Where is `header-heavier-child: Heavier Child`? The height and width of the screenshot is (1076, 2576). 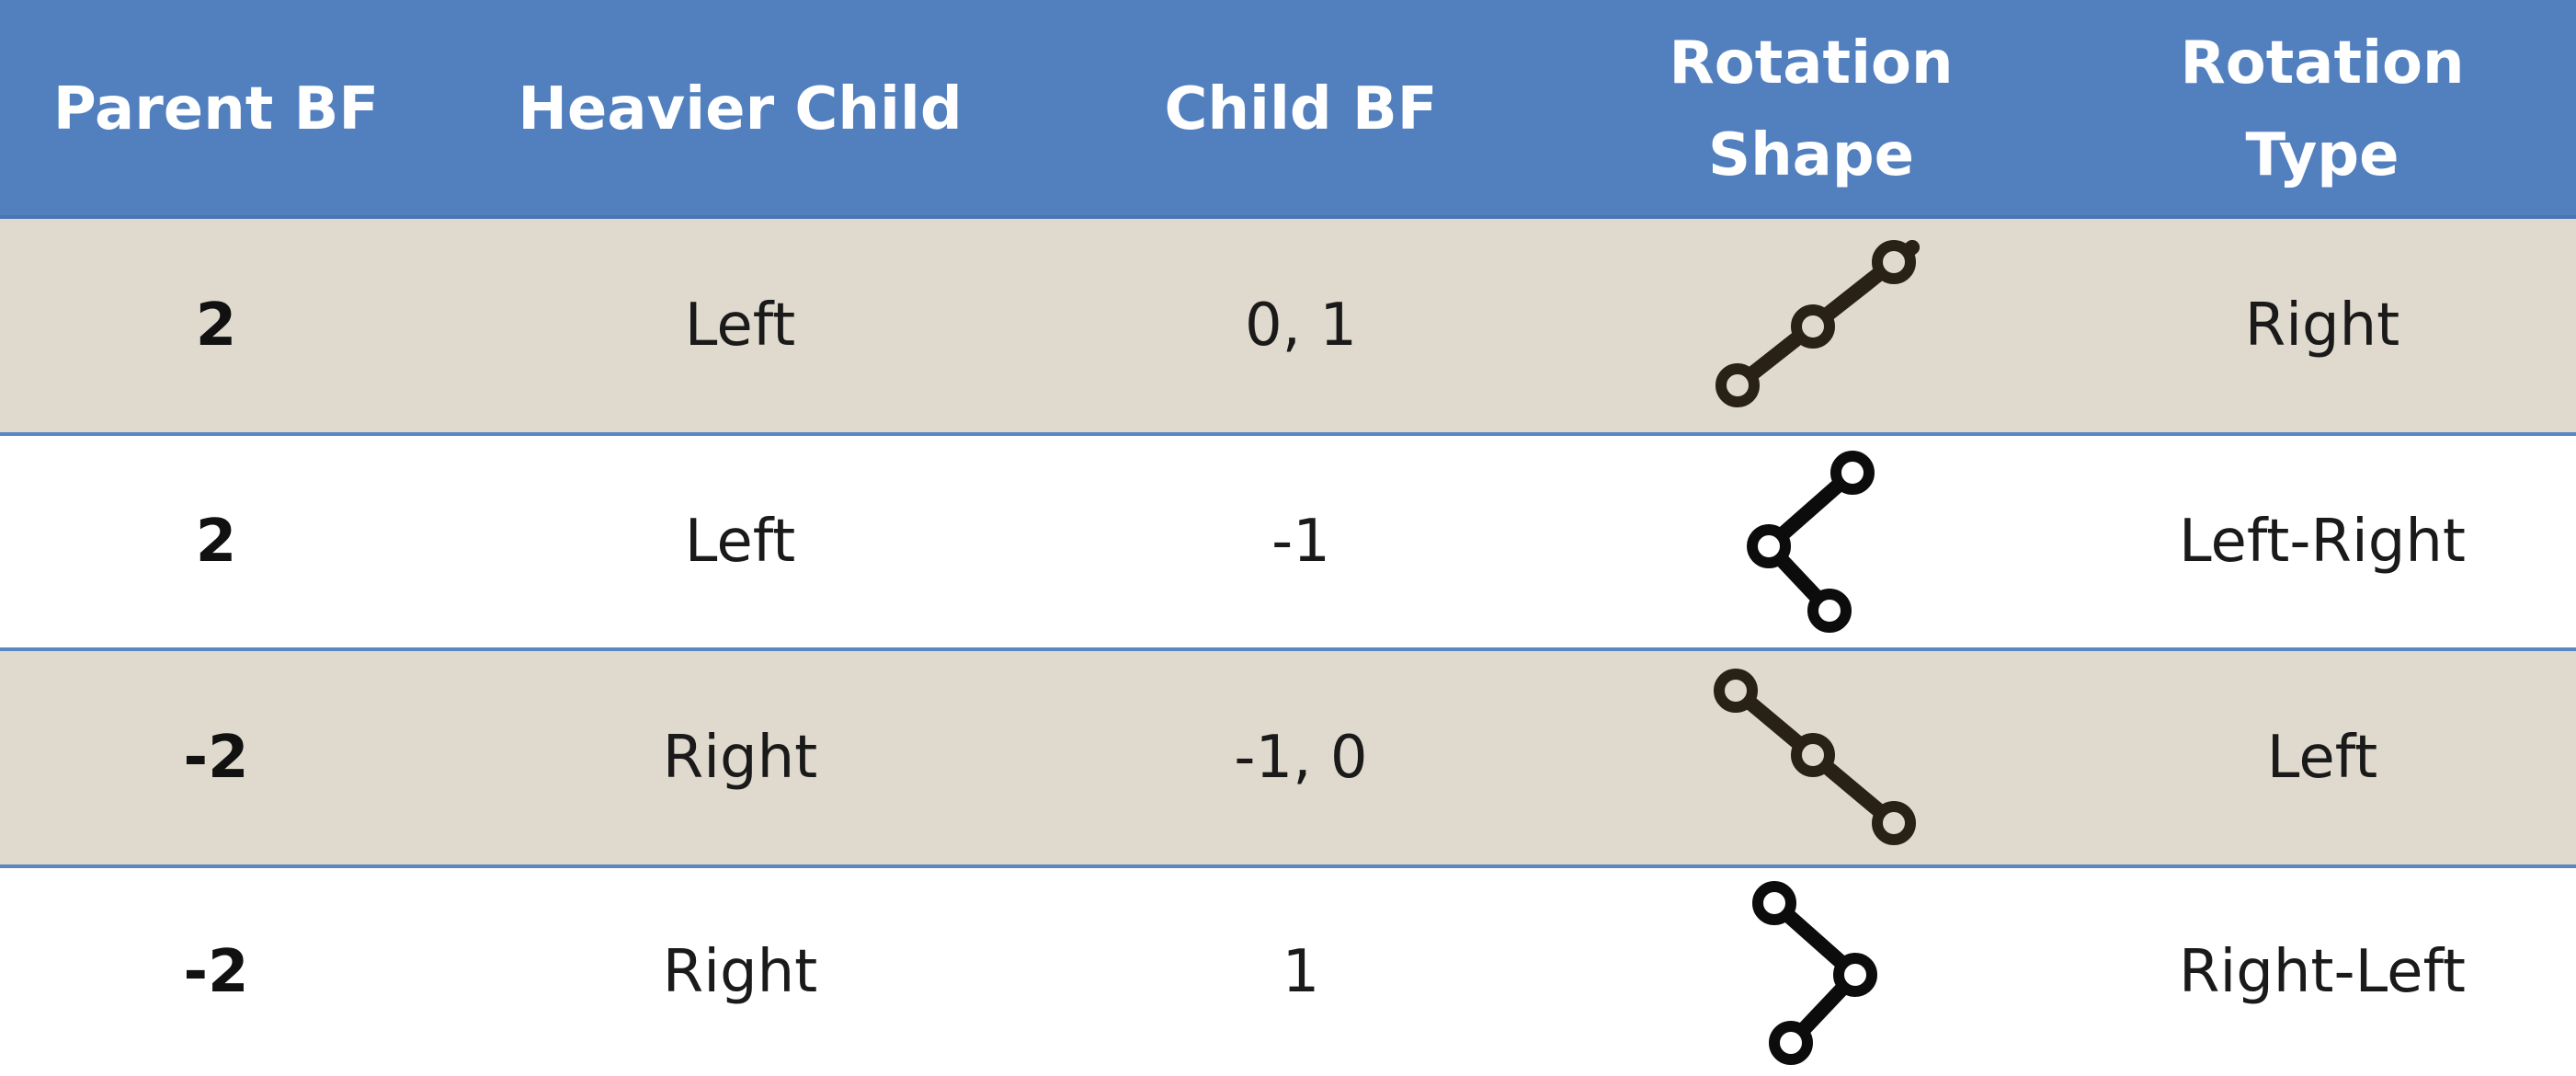 header-heavier-child: Heavier Child is located at coordinates (740, 109).